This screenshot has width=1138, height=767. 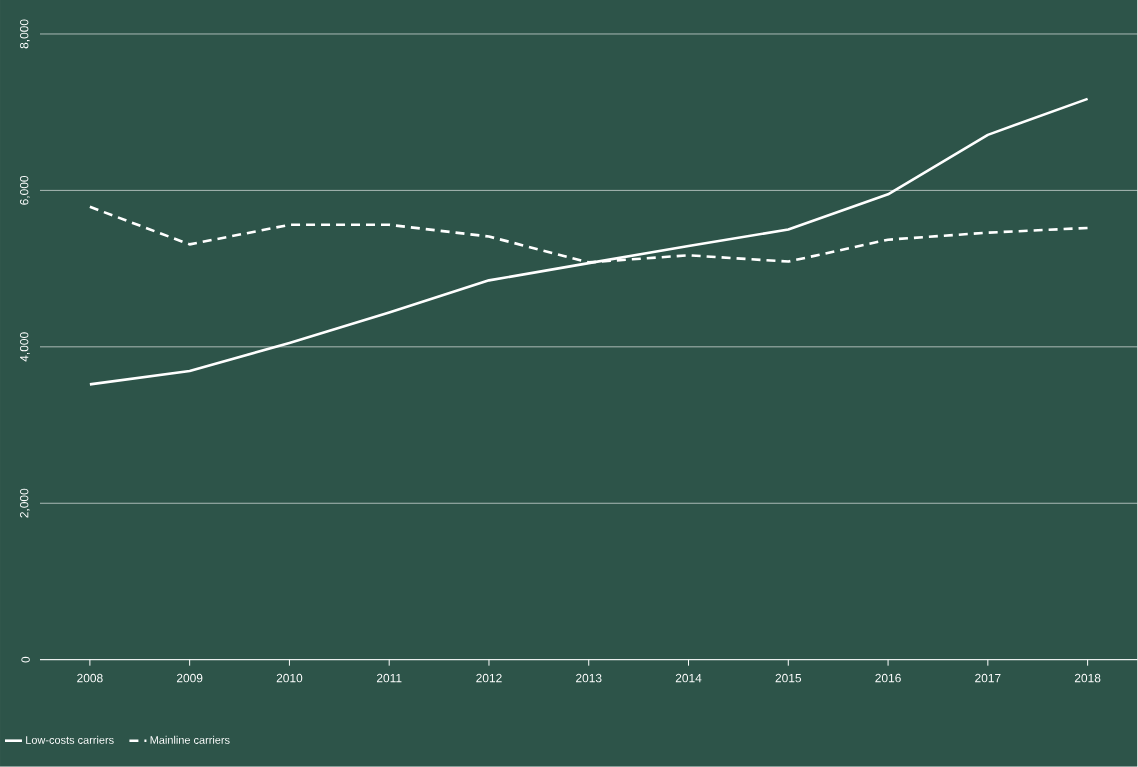 What do you see at coordinates (289, 678) in the screenshot?
I see `x-tick-label: 2010` at bounding box center [289, 678].